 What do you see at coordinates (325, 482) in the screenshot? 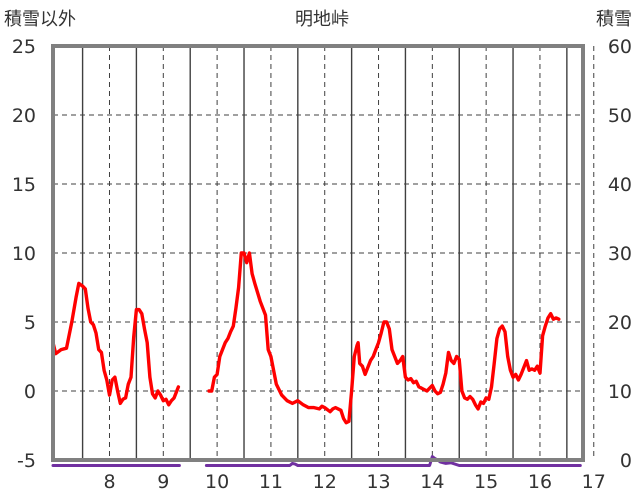
I see `x-tick-label: 12` at bounding box center [325, 482].